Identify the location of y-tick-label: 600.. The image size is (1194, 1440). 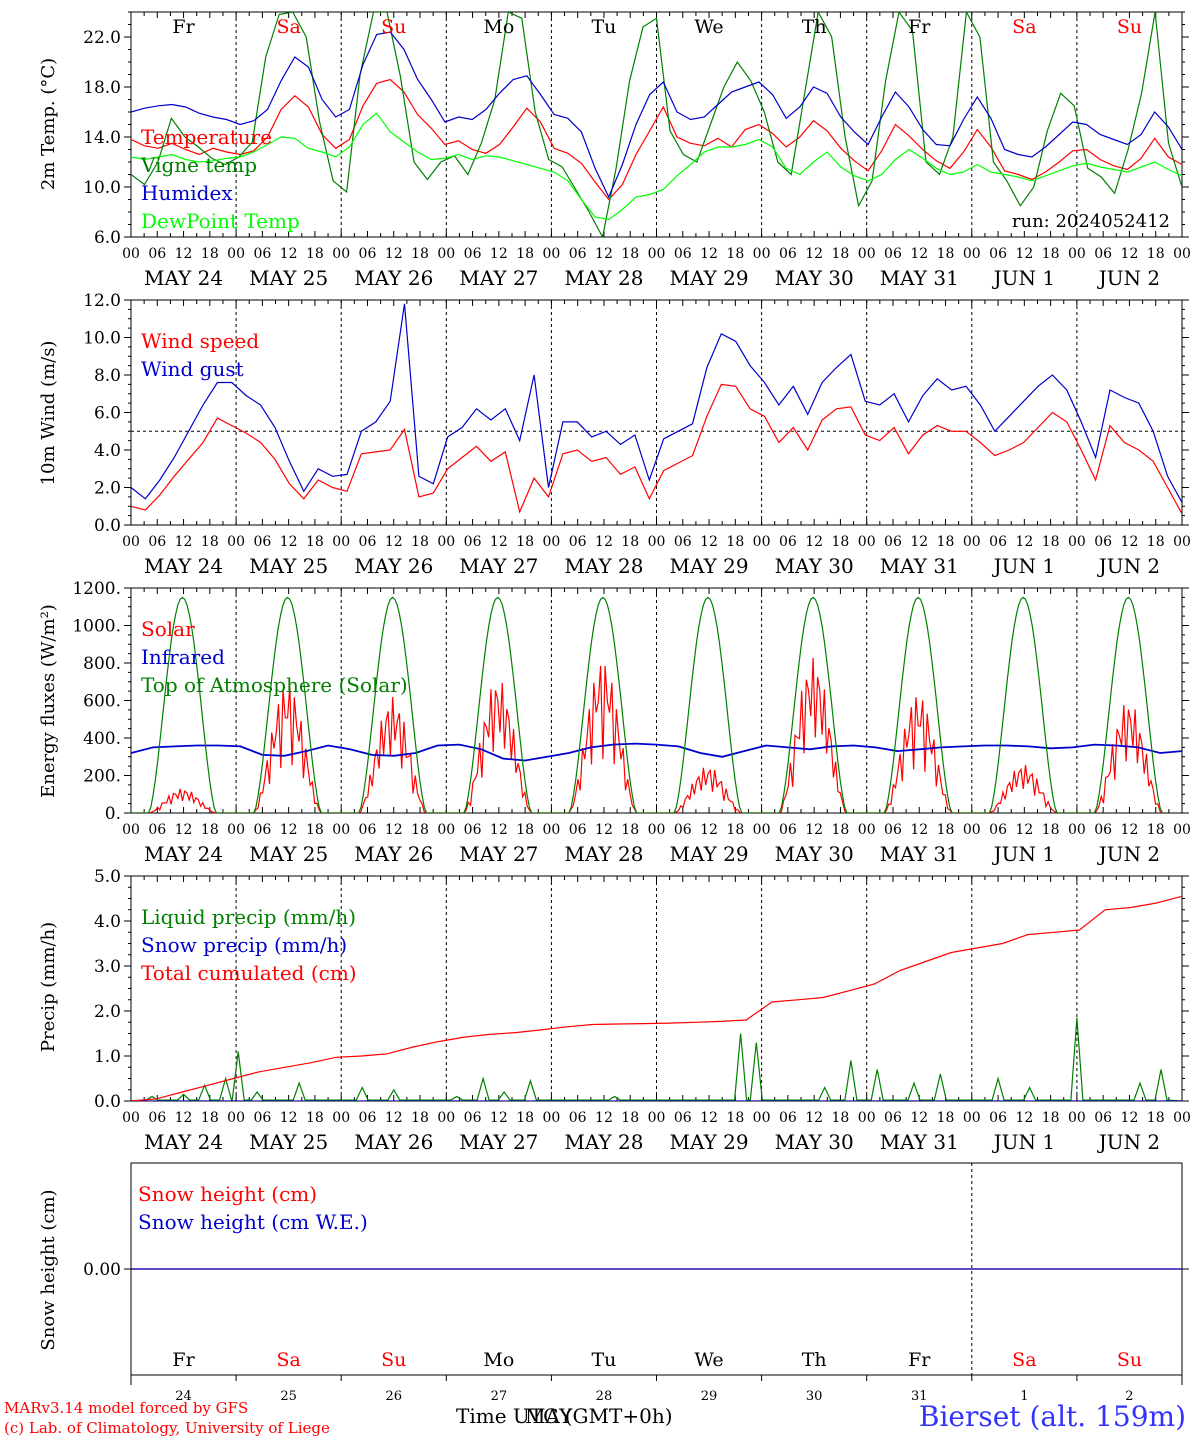
(102, 702).